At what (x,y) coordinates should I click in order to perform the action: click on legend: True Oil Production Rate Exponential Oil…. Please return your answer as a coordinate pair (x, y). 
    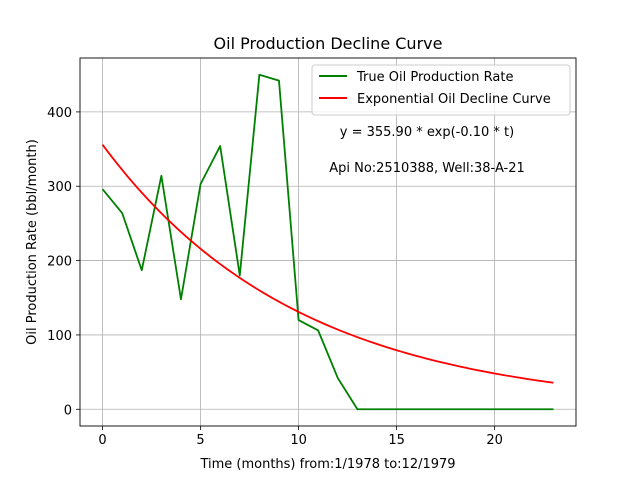
    Looking at the image, I should click on (441, 90).